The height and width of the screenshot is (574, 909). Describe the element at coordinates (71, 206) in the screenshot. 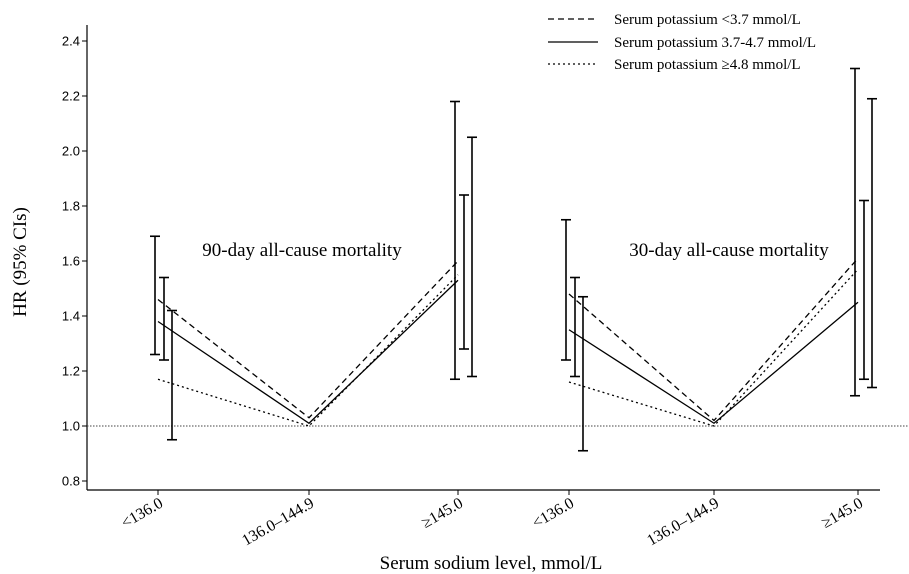

I see `y-tick-label: 1.8` at that location.